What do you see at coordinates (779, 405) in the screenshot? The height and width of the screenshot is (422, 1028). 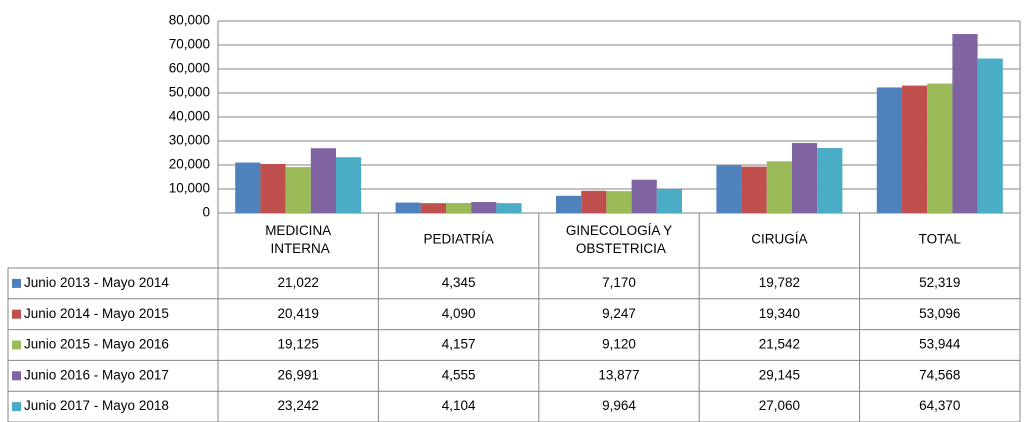 I see `table-value: 27,060` at bounding box center [779, 405].